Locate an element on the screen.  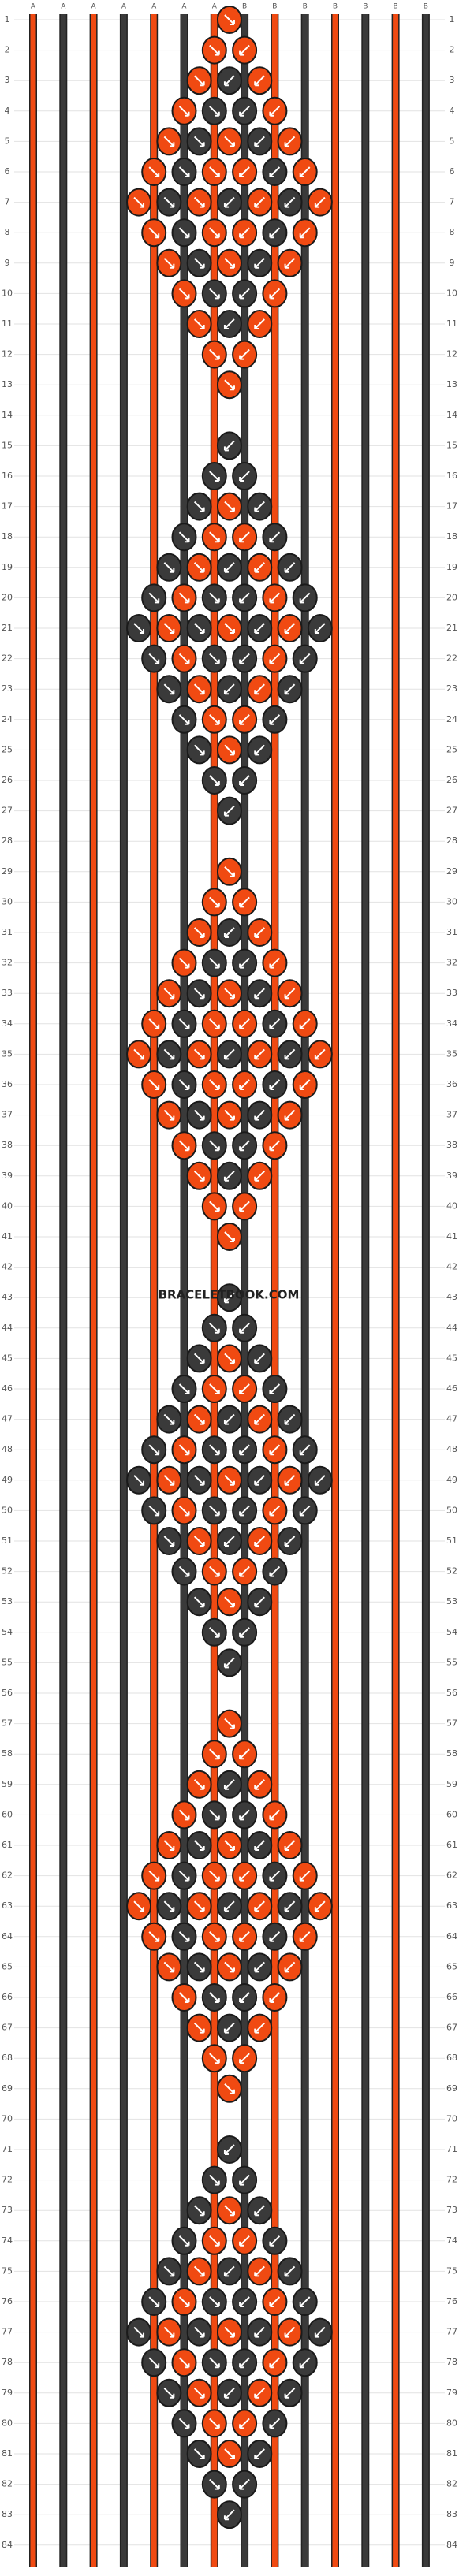
row-number: 3 is located at coordinates (452, 80).